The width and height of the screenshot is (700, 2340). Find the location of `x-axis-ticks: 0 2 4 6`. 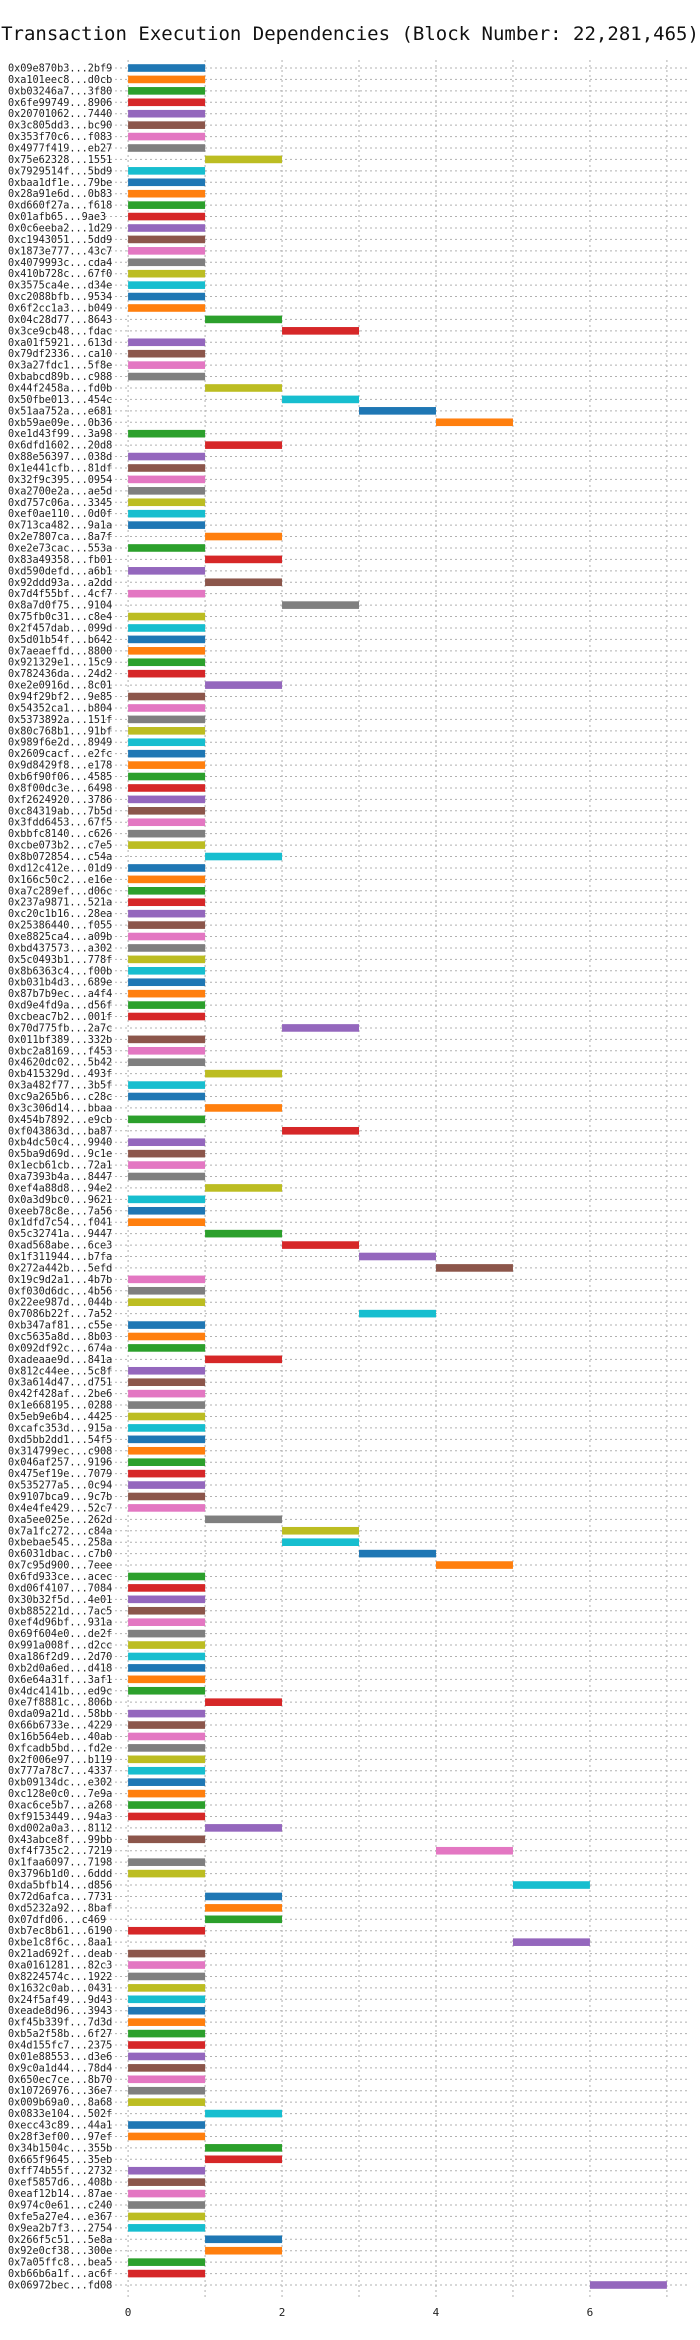

x-axis-ticks: 0 2 4 6 is located at coordinates (359, 2312).